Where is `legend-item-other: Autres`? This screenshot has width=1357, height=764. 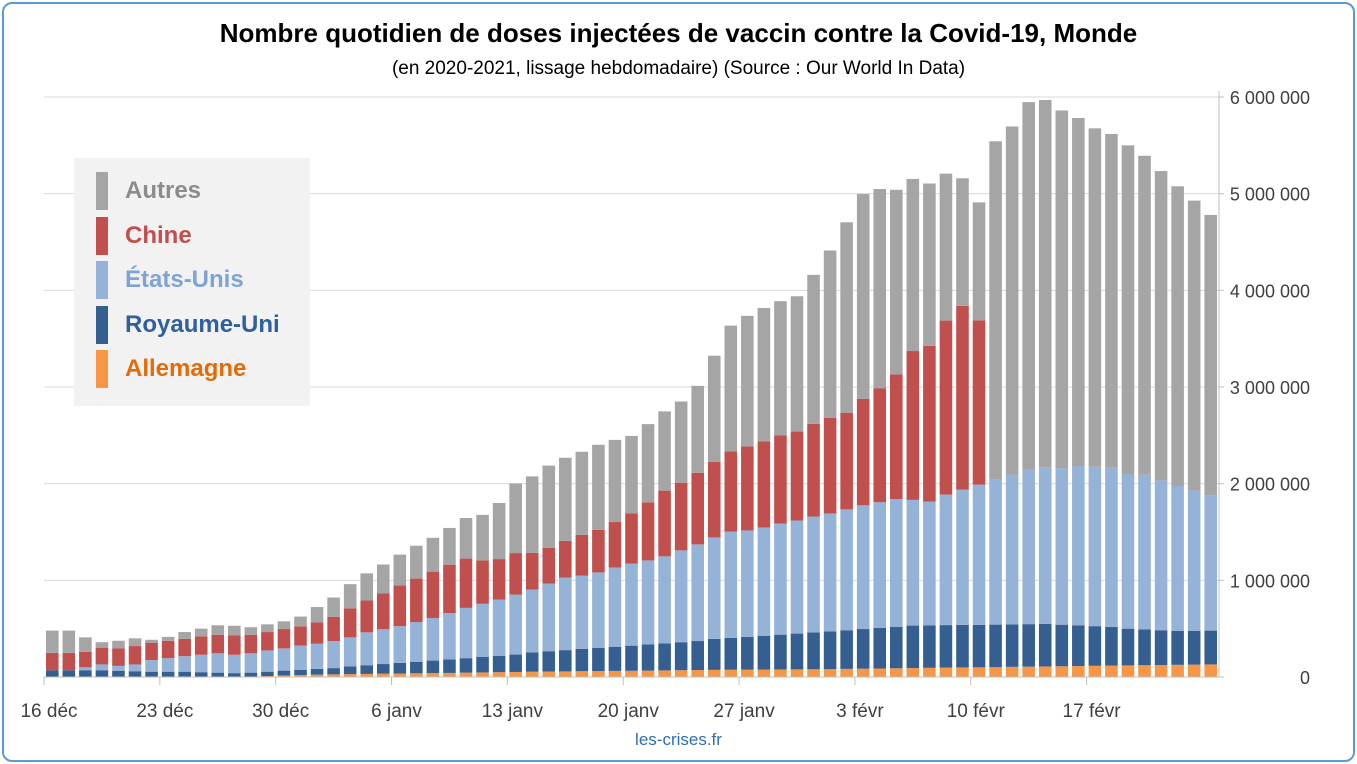 legend-item-other: Autres is located at coordinates (148, 191).